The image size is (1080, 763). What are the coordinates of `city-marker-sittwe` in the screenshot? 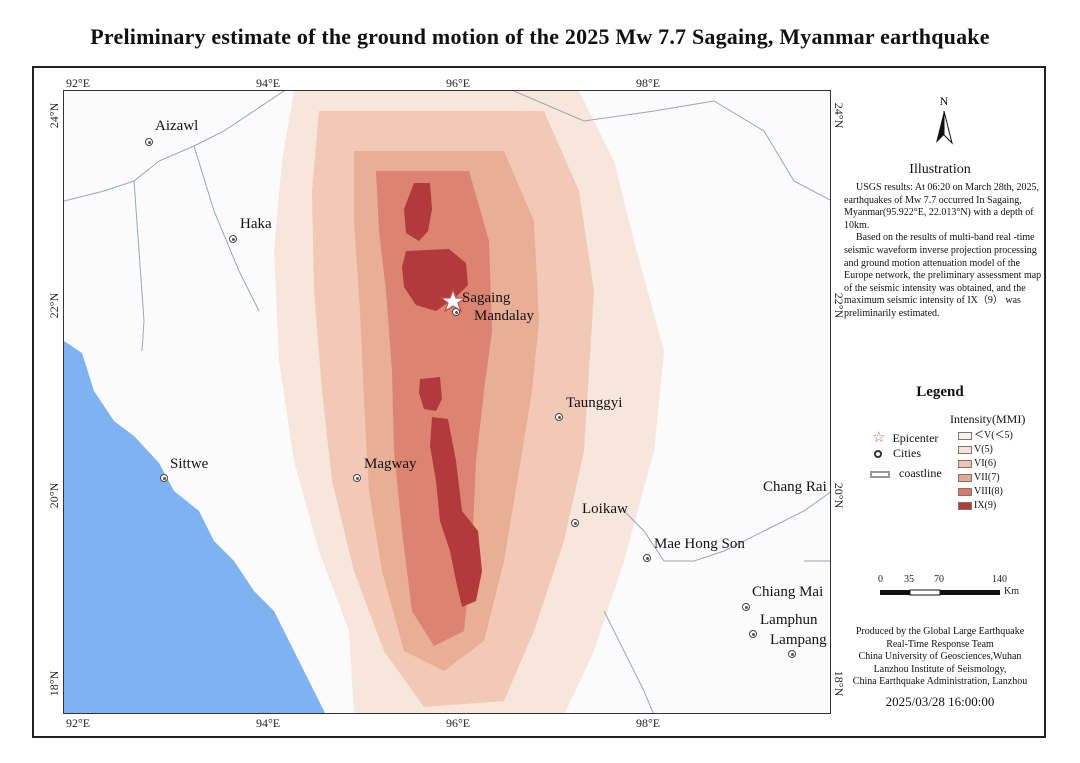 It's located at (164, 478).